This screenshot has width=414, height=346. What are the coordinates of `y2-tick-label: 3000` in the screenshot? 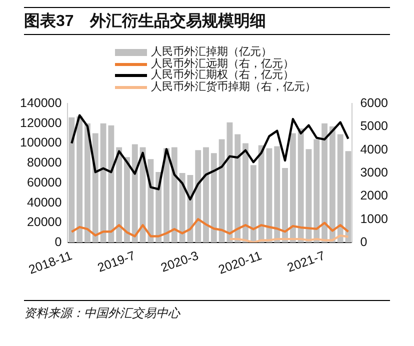 It's located at (374, 172).